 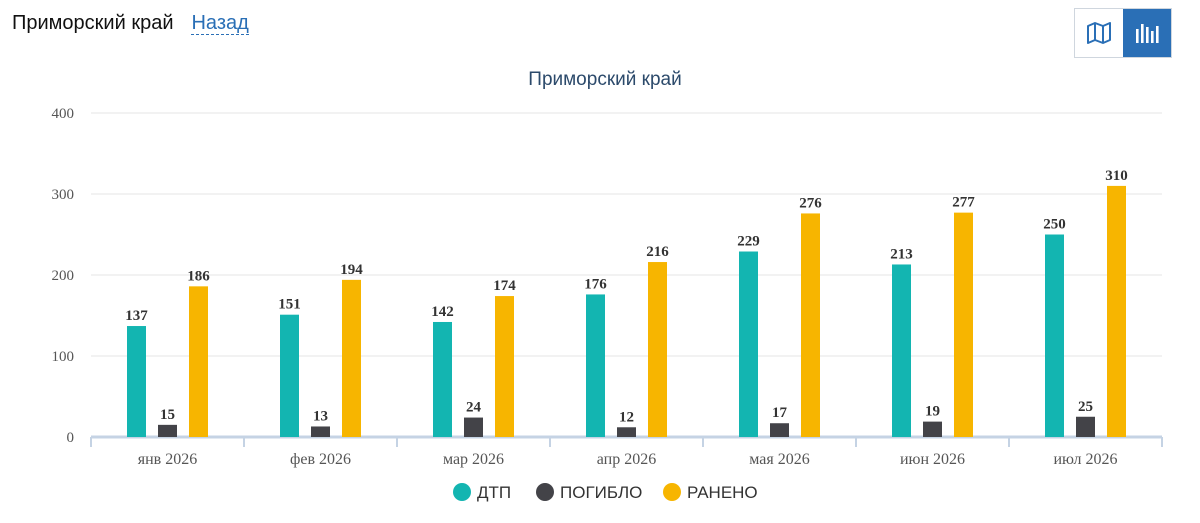 I want to click on legend-label: ПОГИБЛО, so click(x=601, y=492).